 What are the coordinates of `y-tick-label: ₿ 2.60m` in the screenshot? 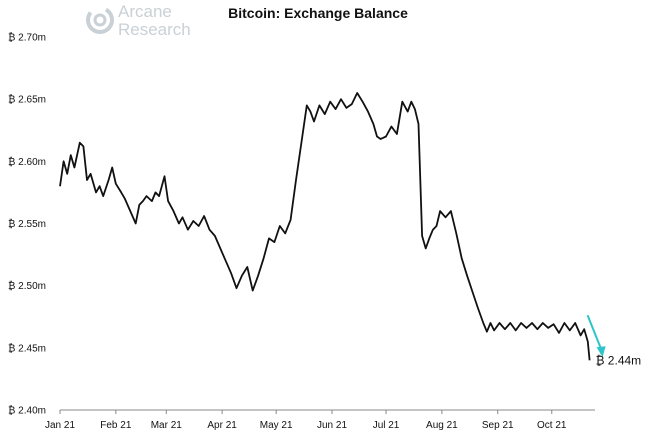 It's located at (27, 162).